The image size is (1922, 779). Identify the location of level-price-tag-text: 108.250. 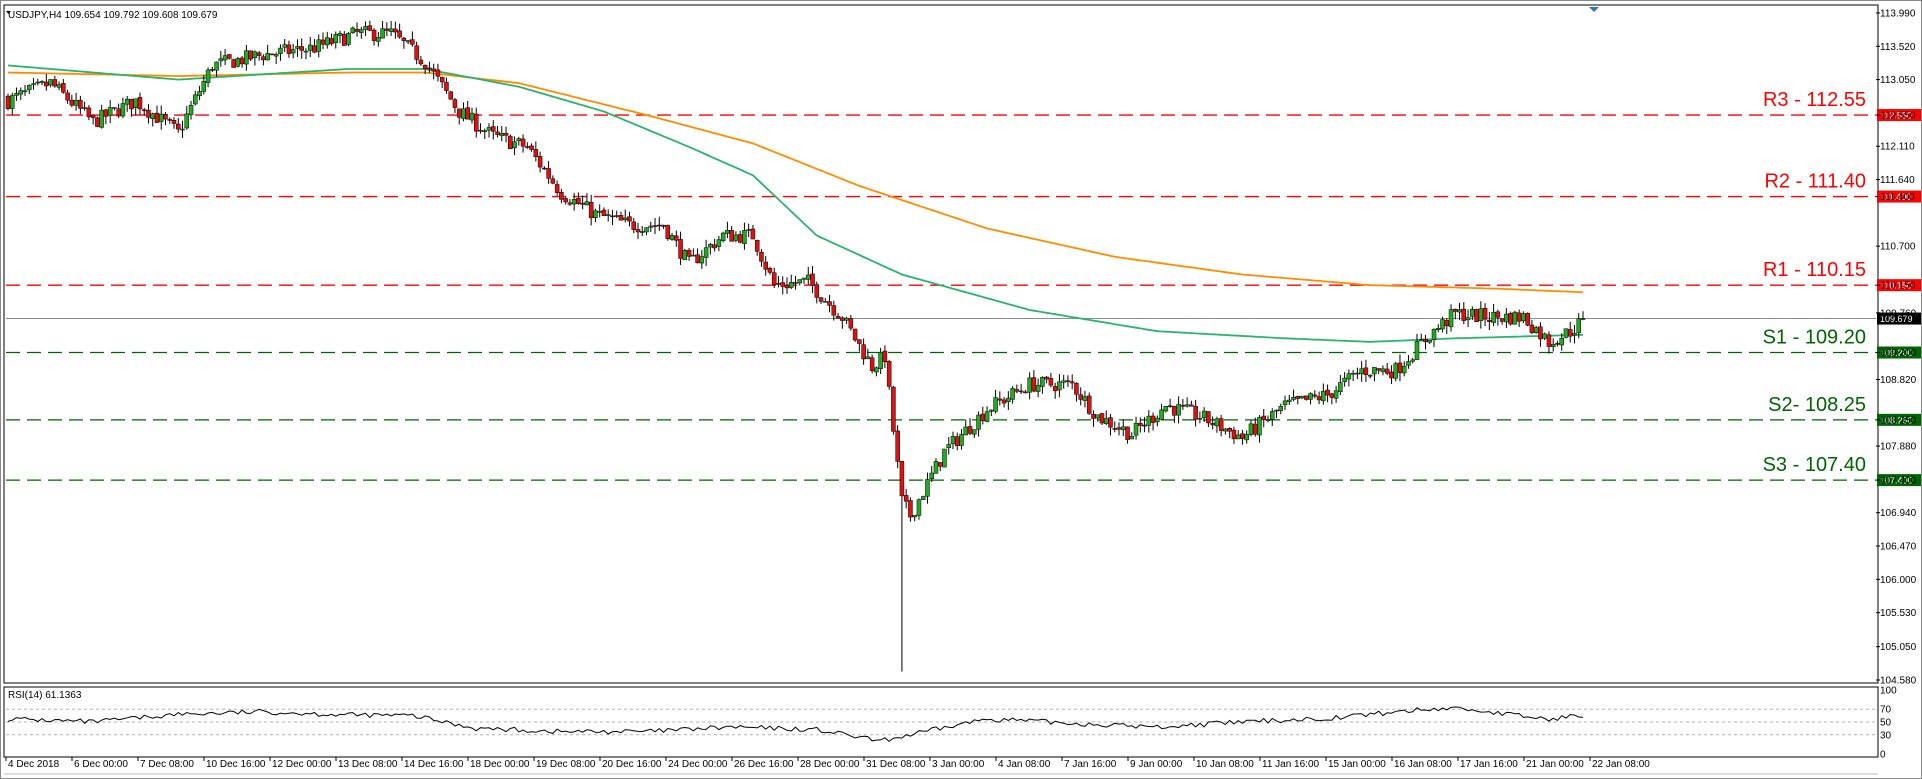
(1896, 420).